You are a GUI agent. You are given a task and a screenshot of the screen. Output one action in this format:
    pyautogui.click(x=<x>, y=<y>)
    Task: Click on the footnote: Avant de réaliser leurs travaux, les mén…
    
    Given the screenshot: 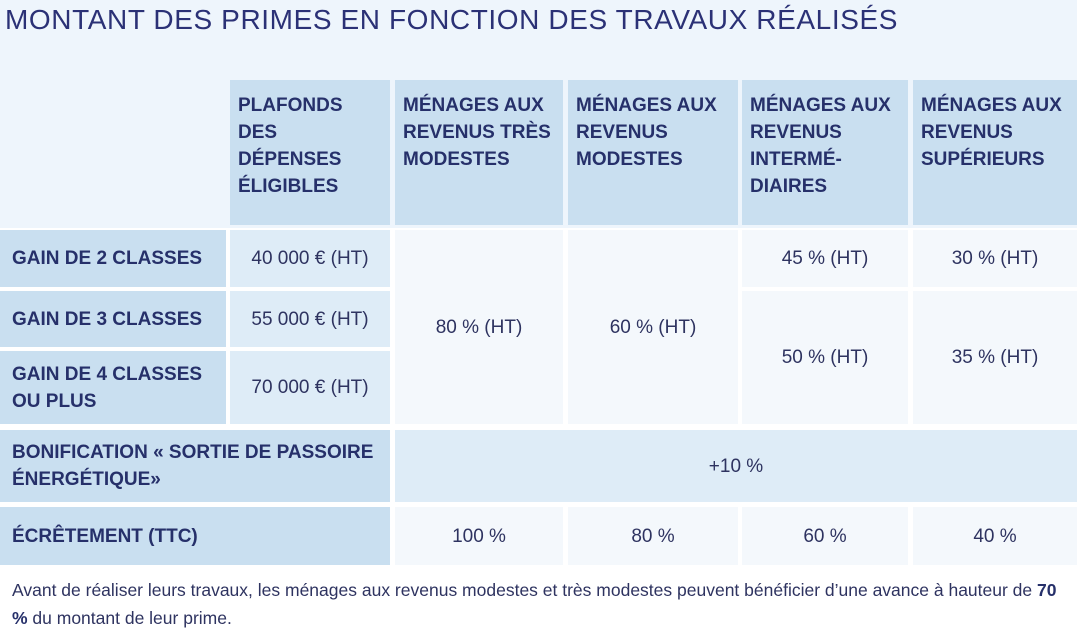 What is the action you would take?
    pyautogui.click(x=542, y=604)
    